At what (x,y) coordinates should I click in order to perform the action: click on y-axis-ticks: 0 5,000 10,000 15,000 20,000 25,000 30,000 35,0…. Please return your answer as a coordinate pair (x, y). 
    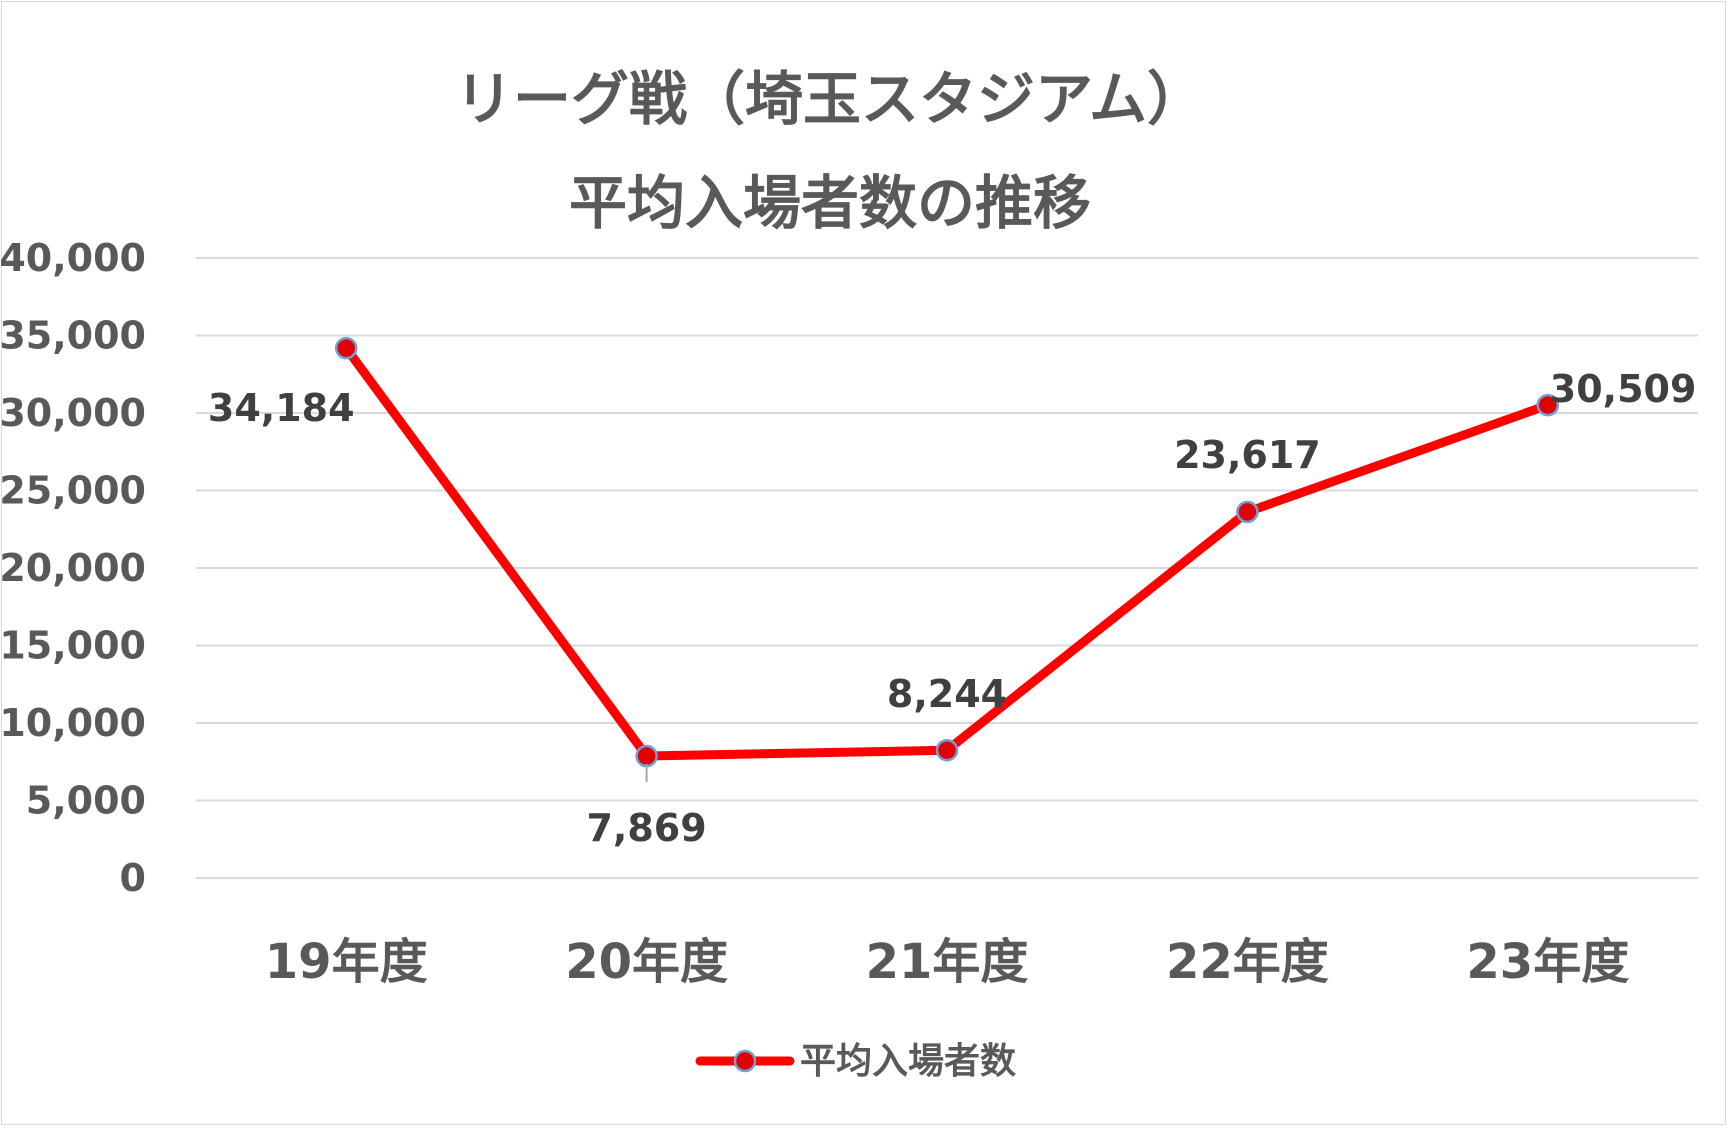
    Looking at the image, I should click on (73, 568).